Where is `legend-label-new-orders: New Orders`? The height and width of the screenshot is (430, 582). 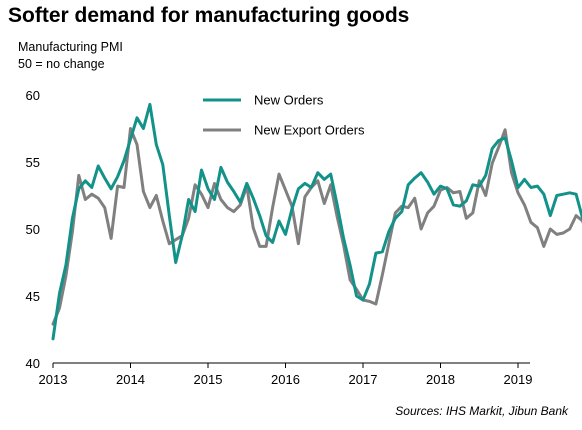 legend-label-new-orders: New Orders is located at coordinates (289, 100).